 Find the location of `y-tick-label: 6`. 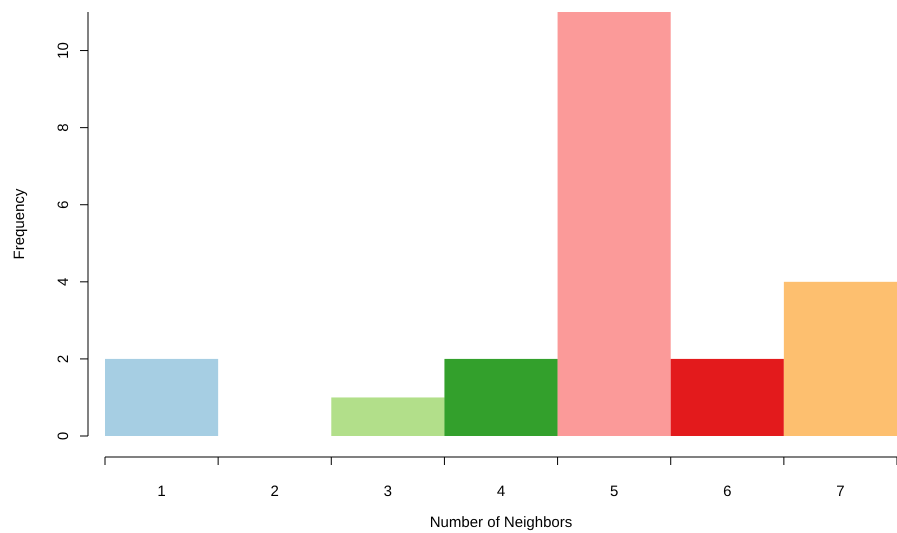

y-tick-label: 6 is located at coordinates (63, 204).